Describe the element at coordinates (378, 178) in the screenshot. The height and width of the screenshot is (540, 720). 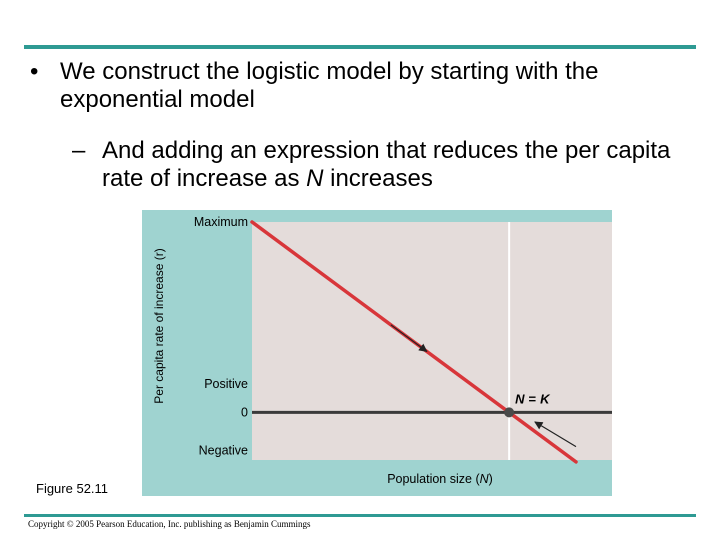
I see `bullet-sub-text-after: increases` at that location.